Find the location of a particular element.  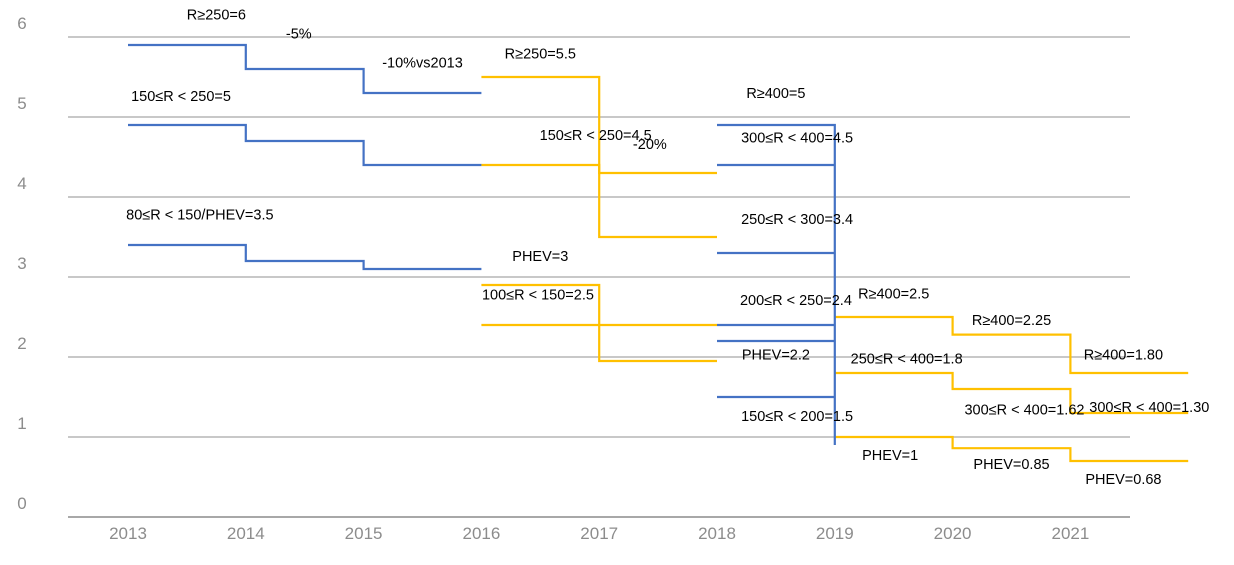

annotation-label: R≥400=2.5 is located at coordinates (893, 295).